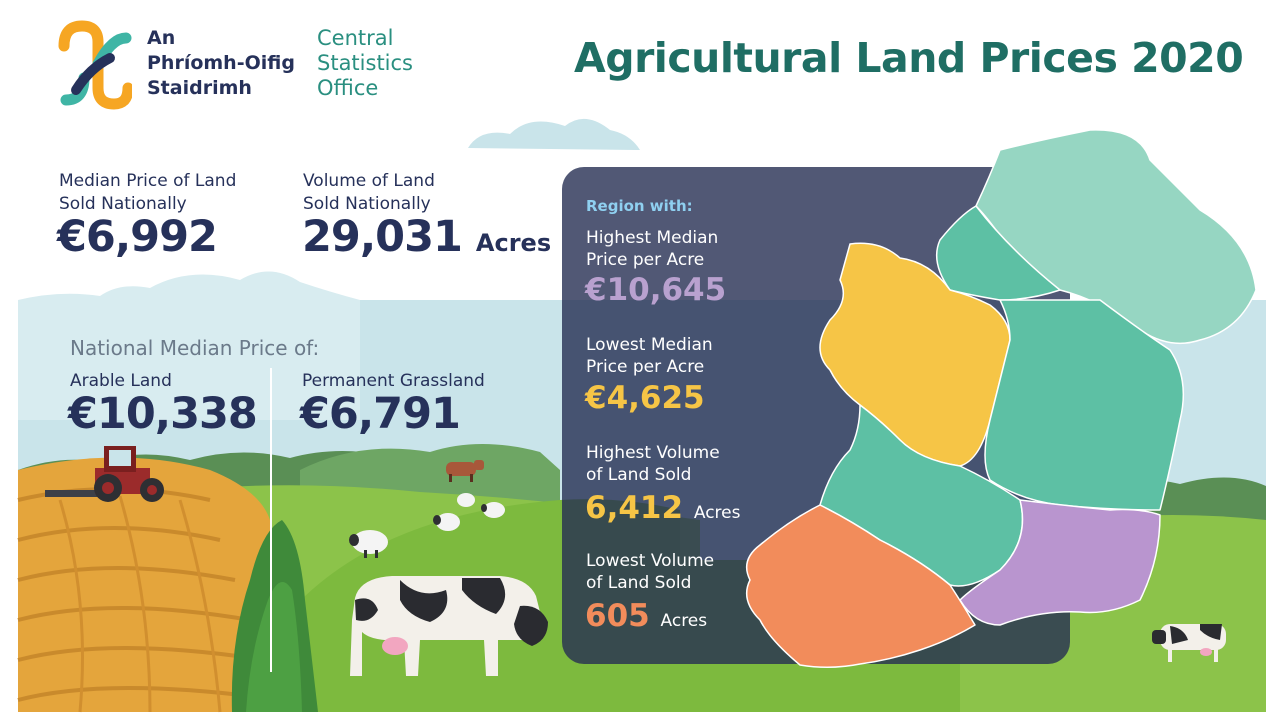 The width and height of the screenshot is (1280, 720). Describe the element at coordinates (195, 348) in the screenshot. I see `land-type-heading: National Median Price of:` at that location.